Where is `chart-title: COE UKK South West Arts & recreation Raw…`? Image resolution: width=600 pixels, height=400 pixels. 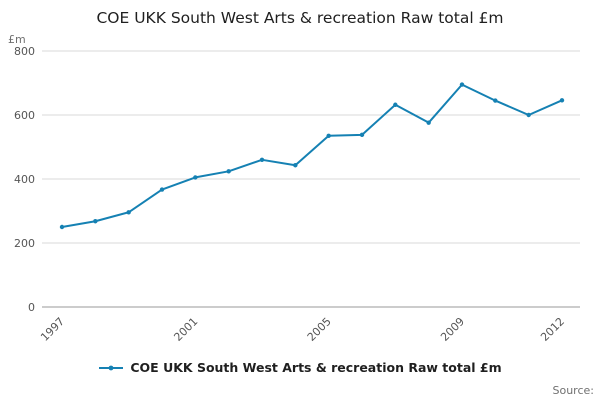 chart-title: COE UKK South West Arts & recreation Raw… is located at coordinates (300, 18).